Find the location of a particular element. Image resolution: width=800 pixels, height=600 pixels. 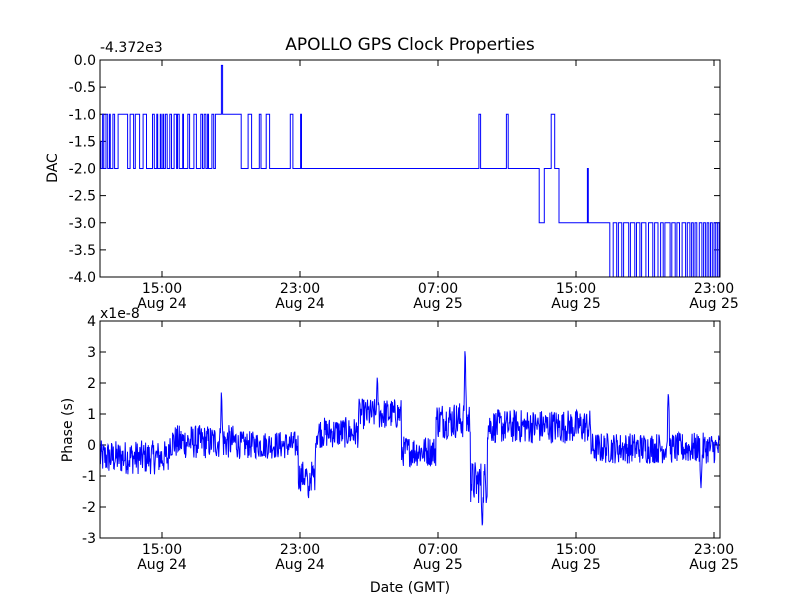

phase-offset-label: x1e-8 is located at coordinates (120, 314).